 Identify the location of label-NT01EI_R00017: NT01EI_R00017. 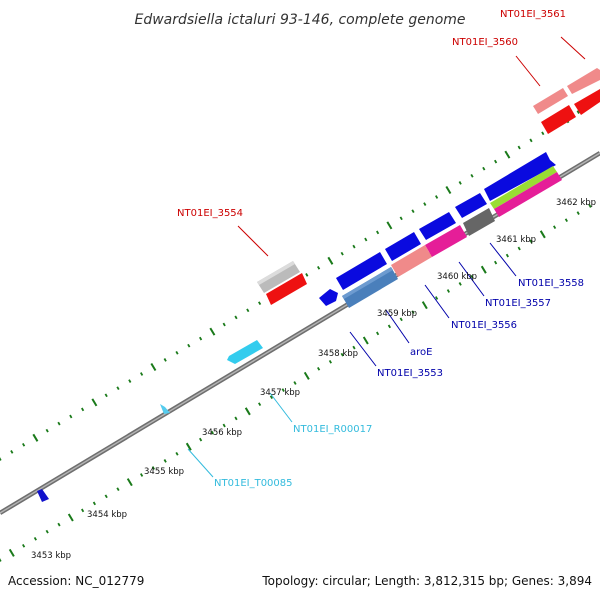
(332, 429).